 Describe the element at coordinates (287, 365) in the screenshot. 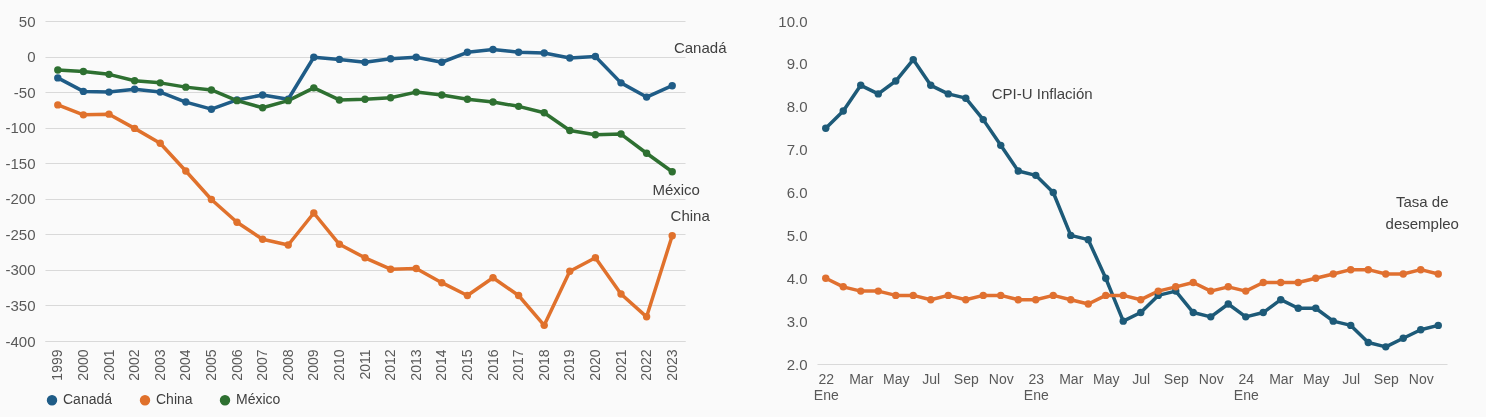

I see `x-tick-label: 2008` at that location.